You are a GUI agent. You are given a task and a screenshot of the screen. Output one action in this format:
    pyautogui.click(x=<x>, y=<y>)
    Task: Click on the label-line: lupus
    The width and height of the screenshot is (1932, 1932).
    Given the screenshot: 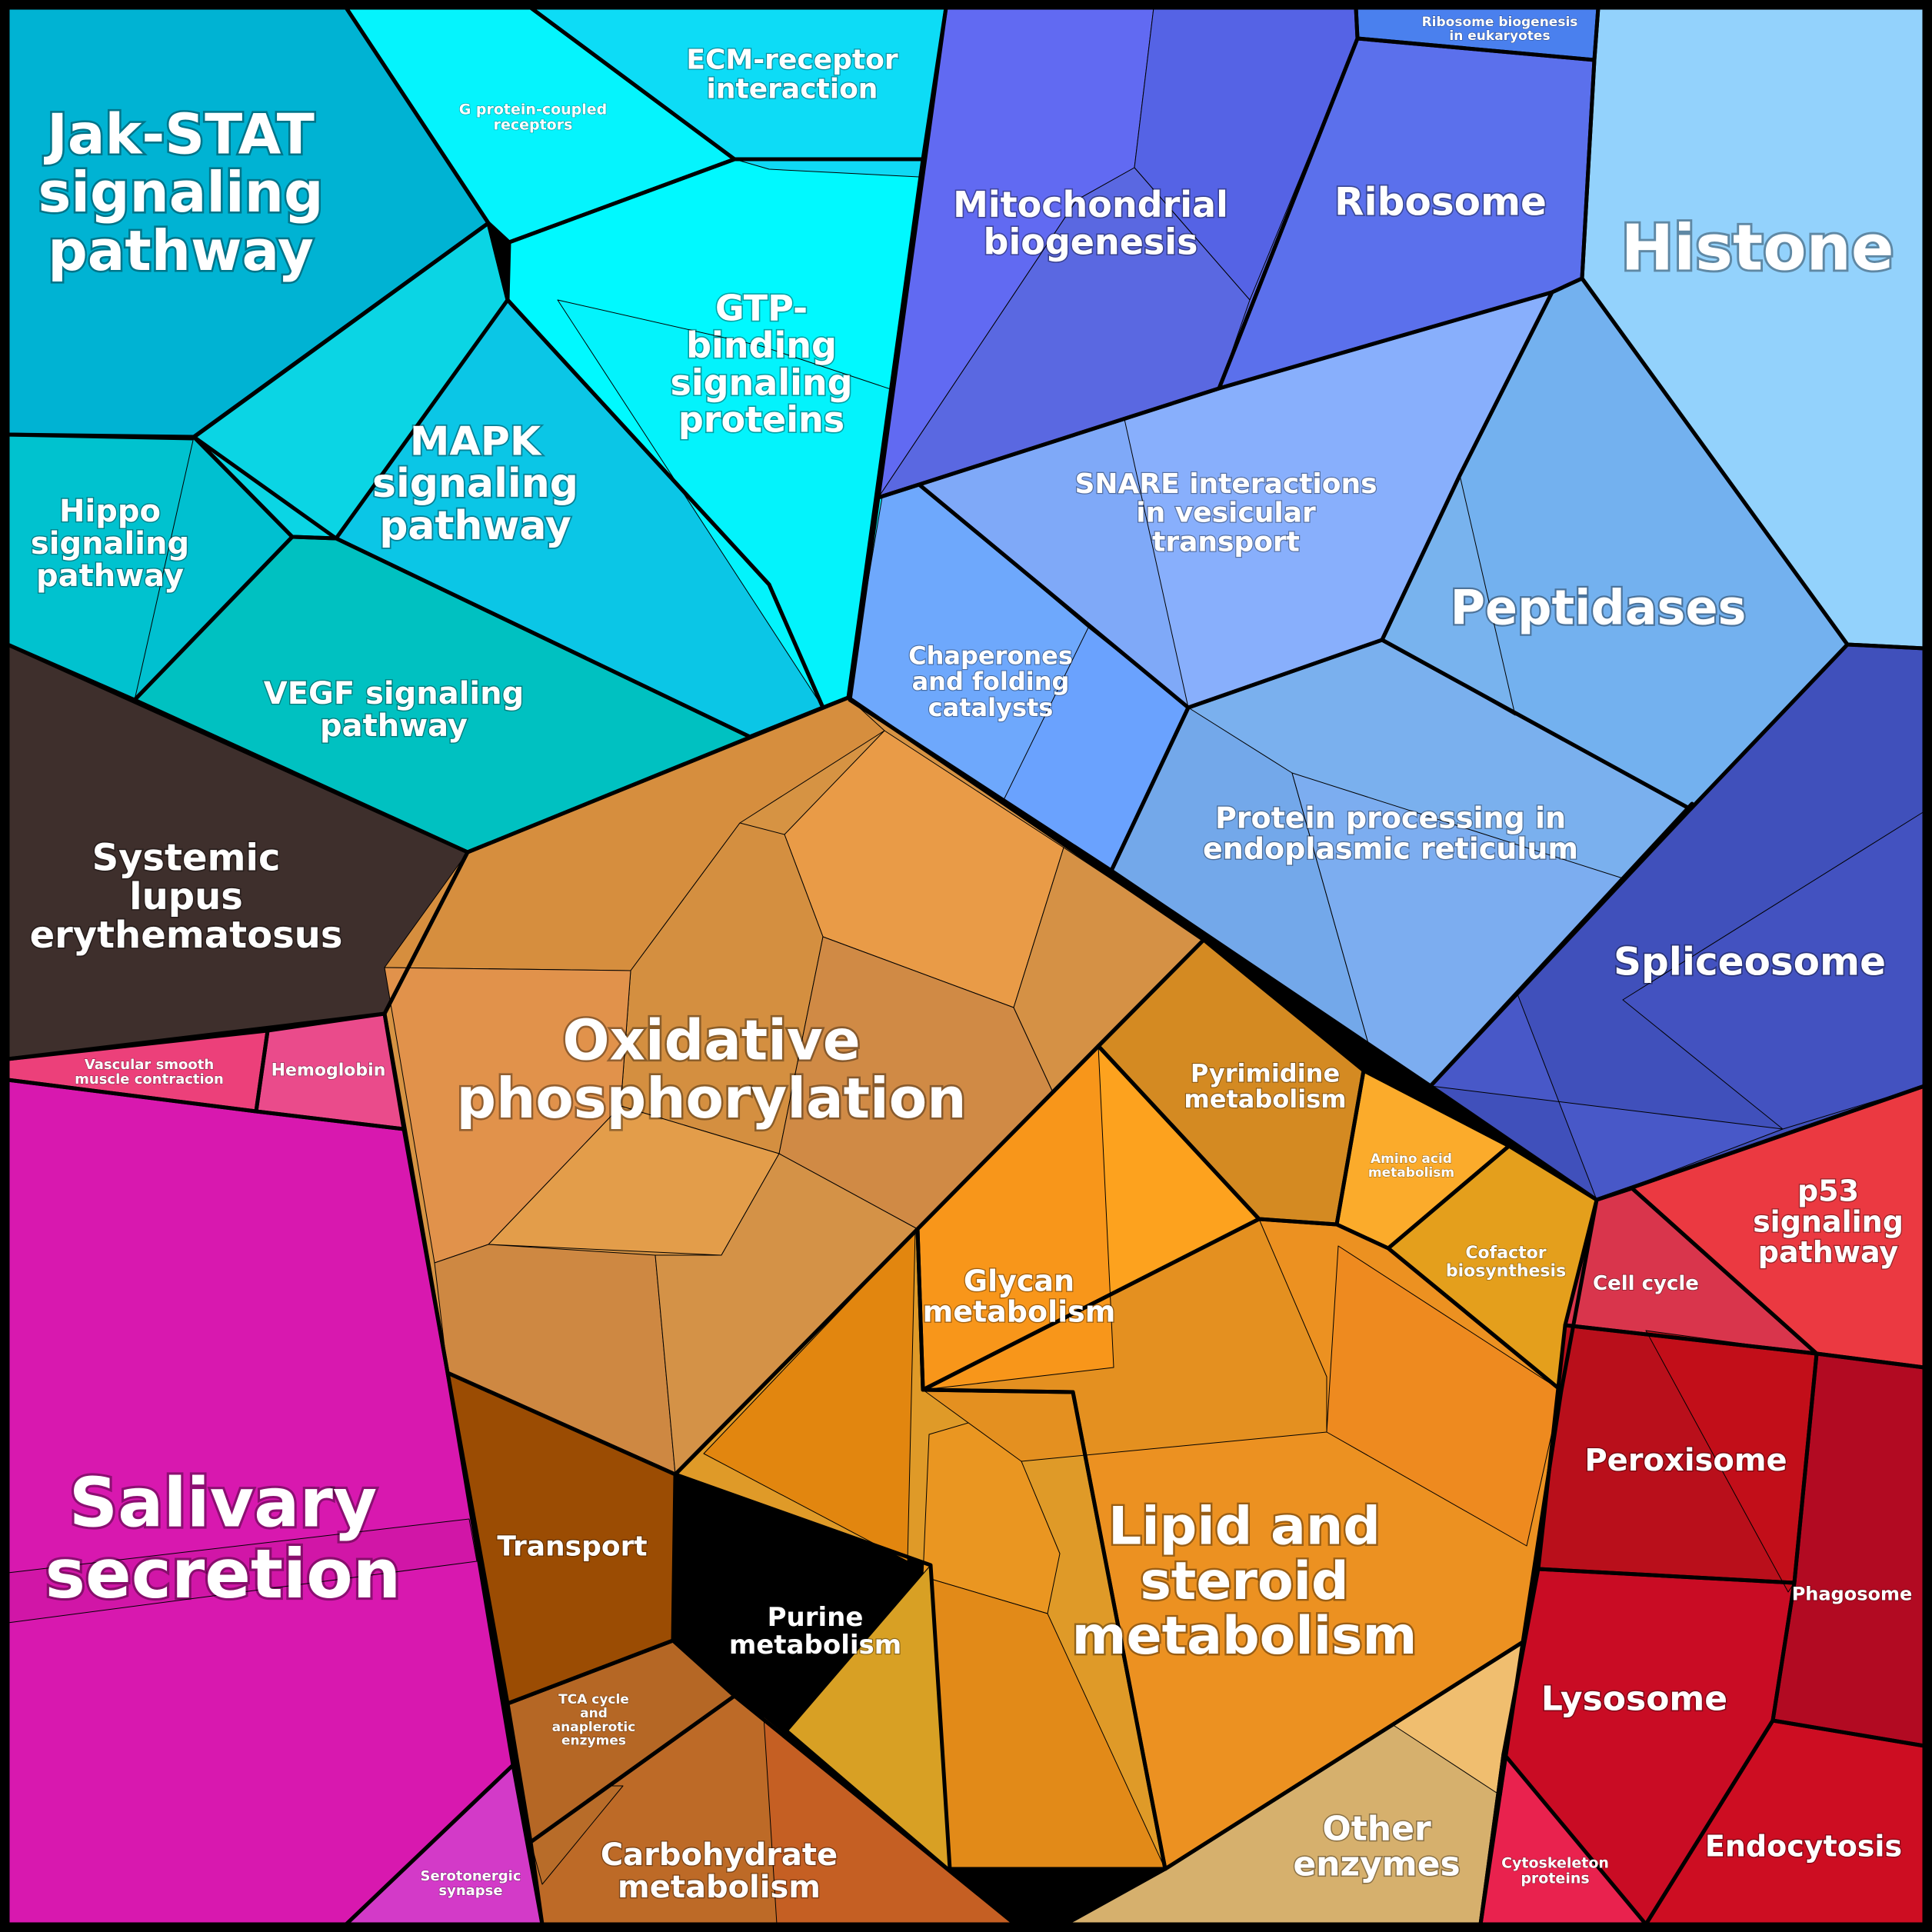 What is the action you would take?
    pyautogui.click(x=186, y=896)
    